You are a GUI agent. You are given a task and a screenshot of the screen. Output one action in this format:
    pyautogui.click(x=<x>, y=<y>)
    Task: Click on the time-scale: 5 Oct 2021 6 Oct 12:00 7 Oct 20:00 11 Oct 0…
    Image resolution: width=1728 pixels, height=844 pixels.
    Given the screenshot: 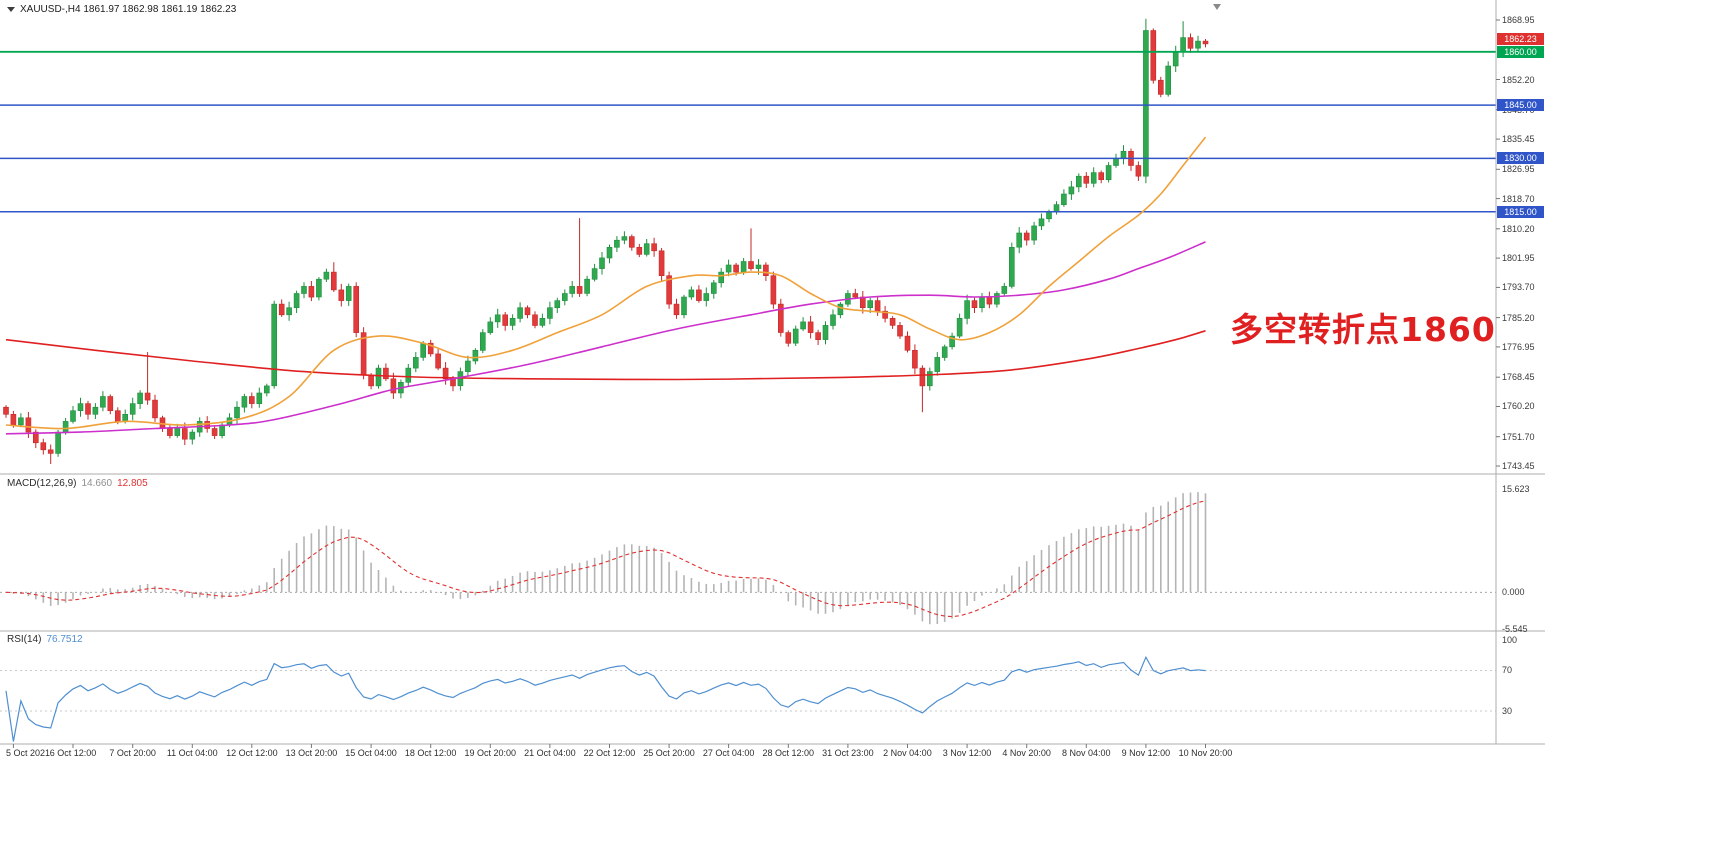 What is the action you would take?
    pyautogui.click(x=772, y=755)
    